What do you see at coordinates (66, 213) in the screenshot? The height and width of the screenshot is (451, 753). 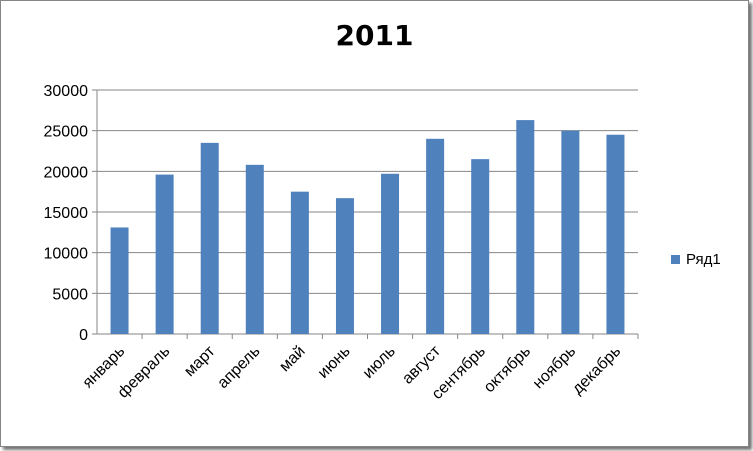 I see `y-tick-label: 15000` at bounding box center [66, 213].